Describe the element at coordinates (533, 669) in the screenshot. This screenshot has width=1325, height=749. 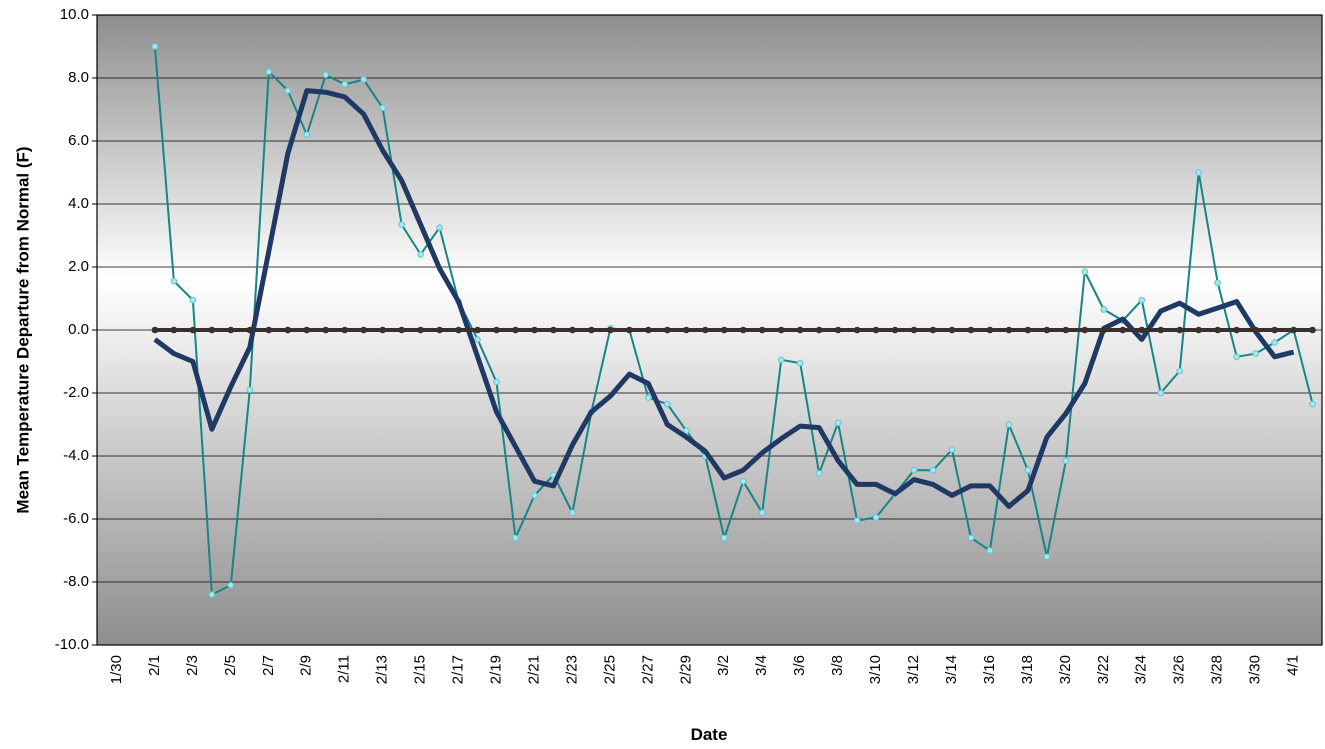
I see `x-tick-label: 2/21` at that location.